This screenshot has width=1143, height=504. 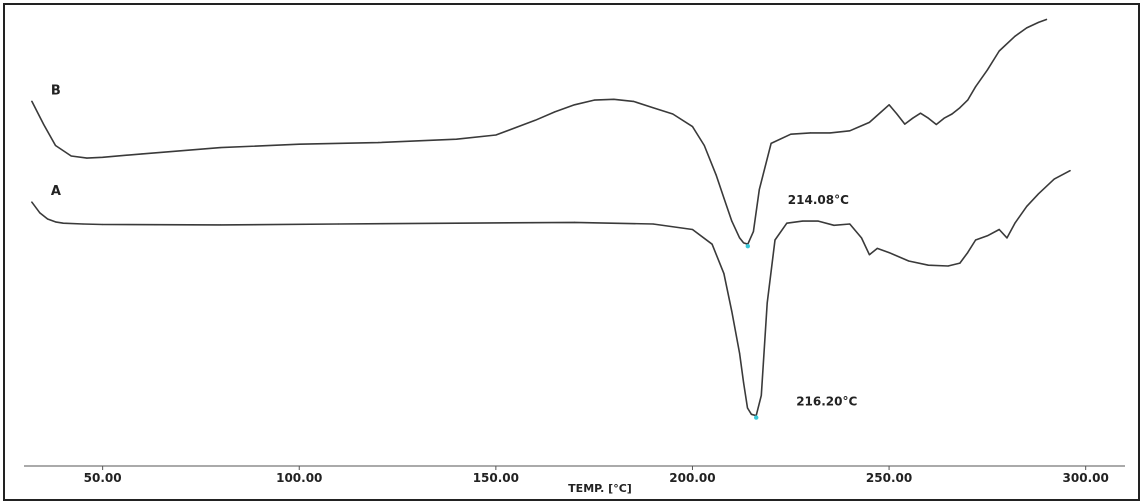 I want to click on x-tick-label: 300.00, so click(x=1086, y=478).